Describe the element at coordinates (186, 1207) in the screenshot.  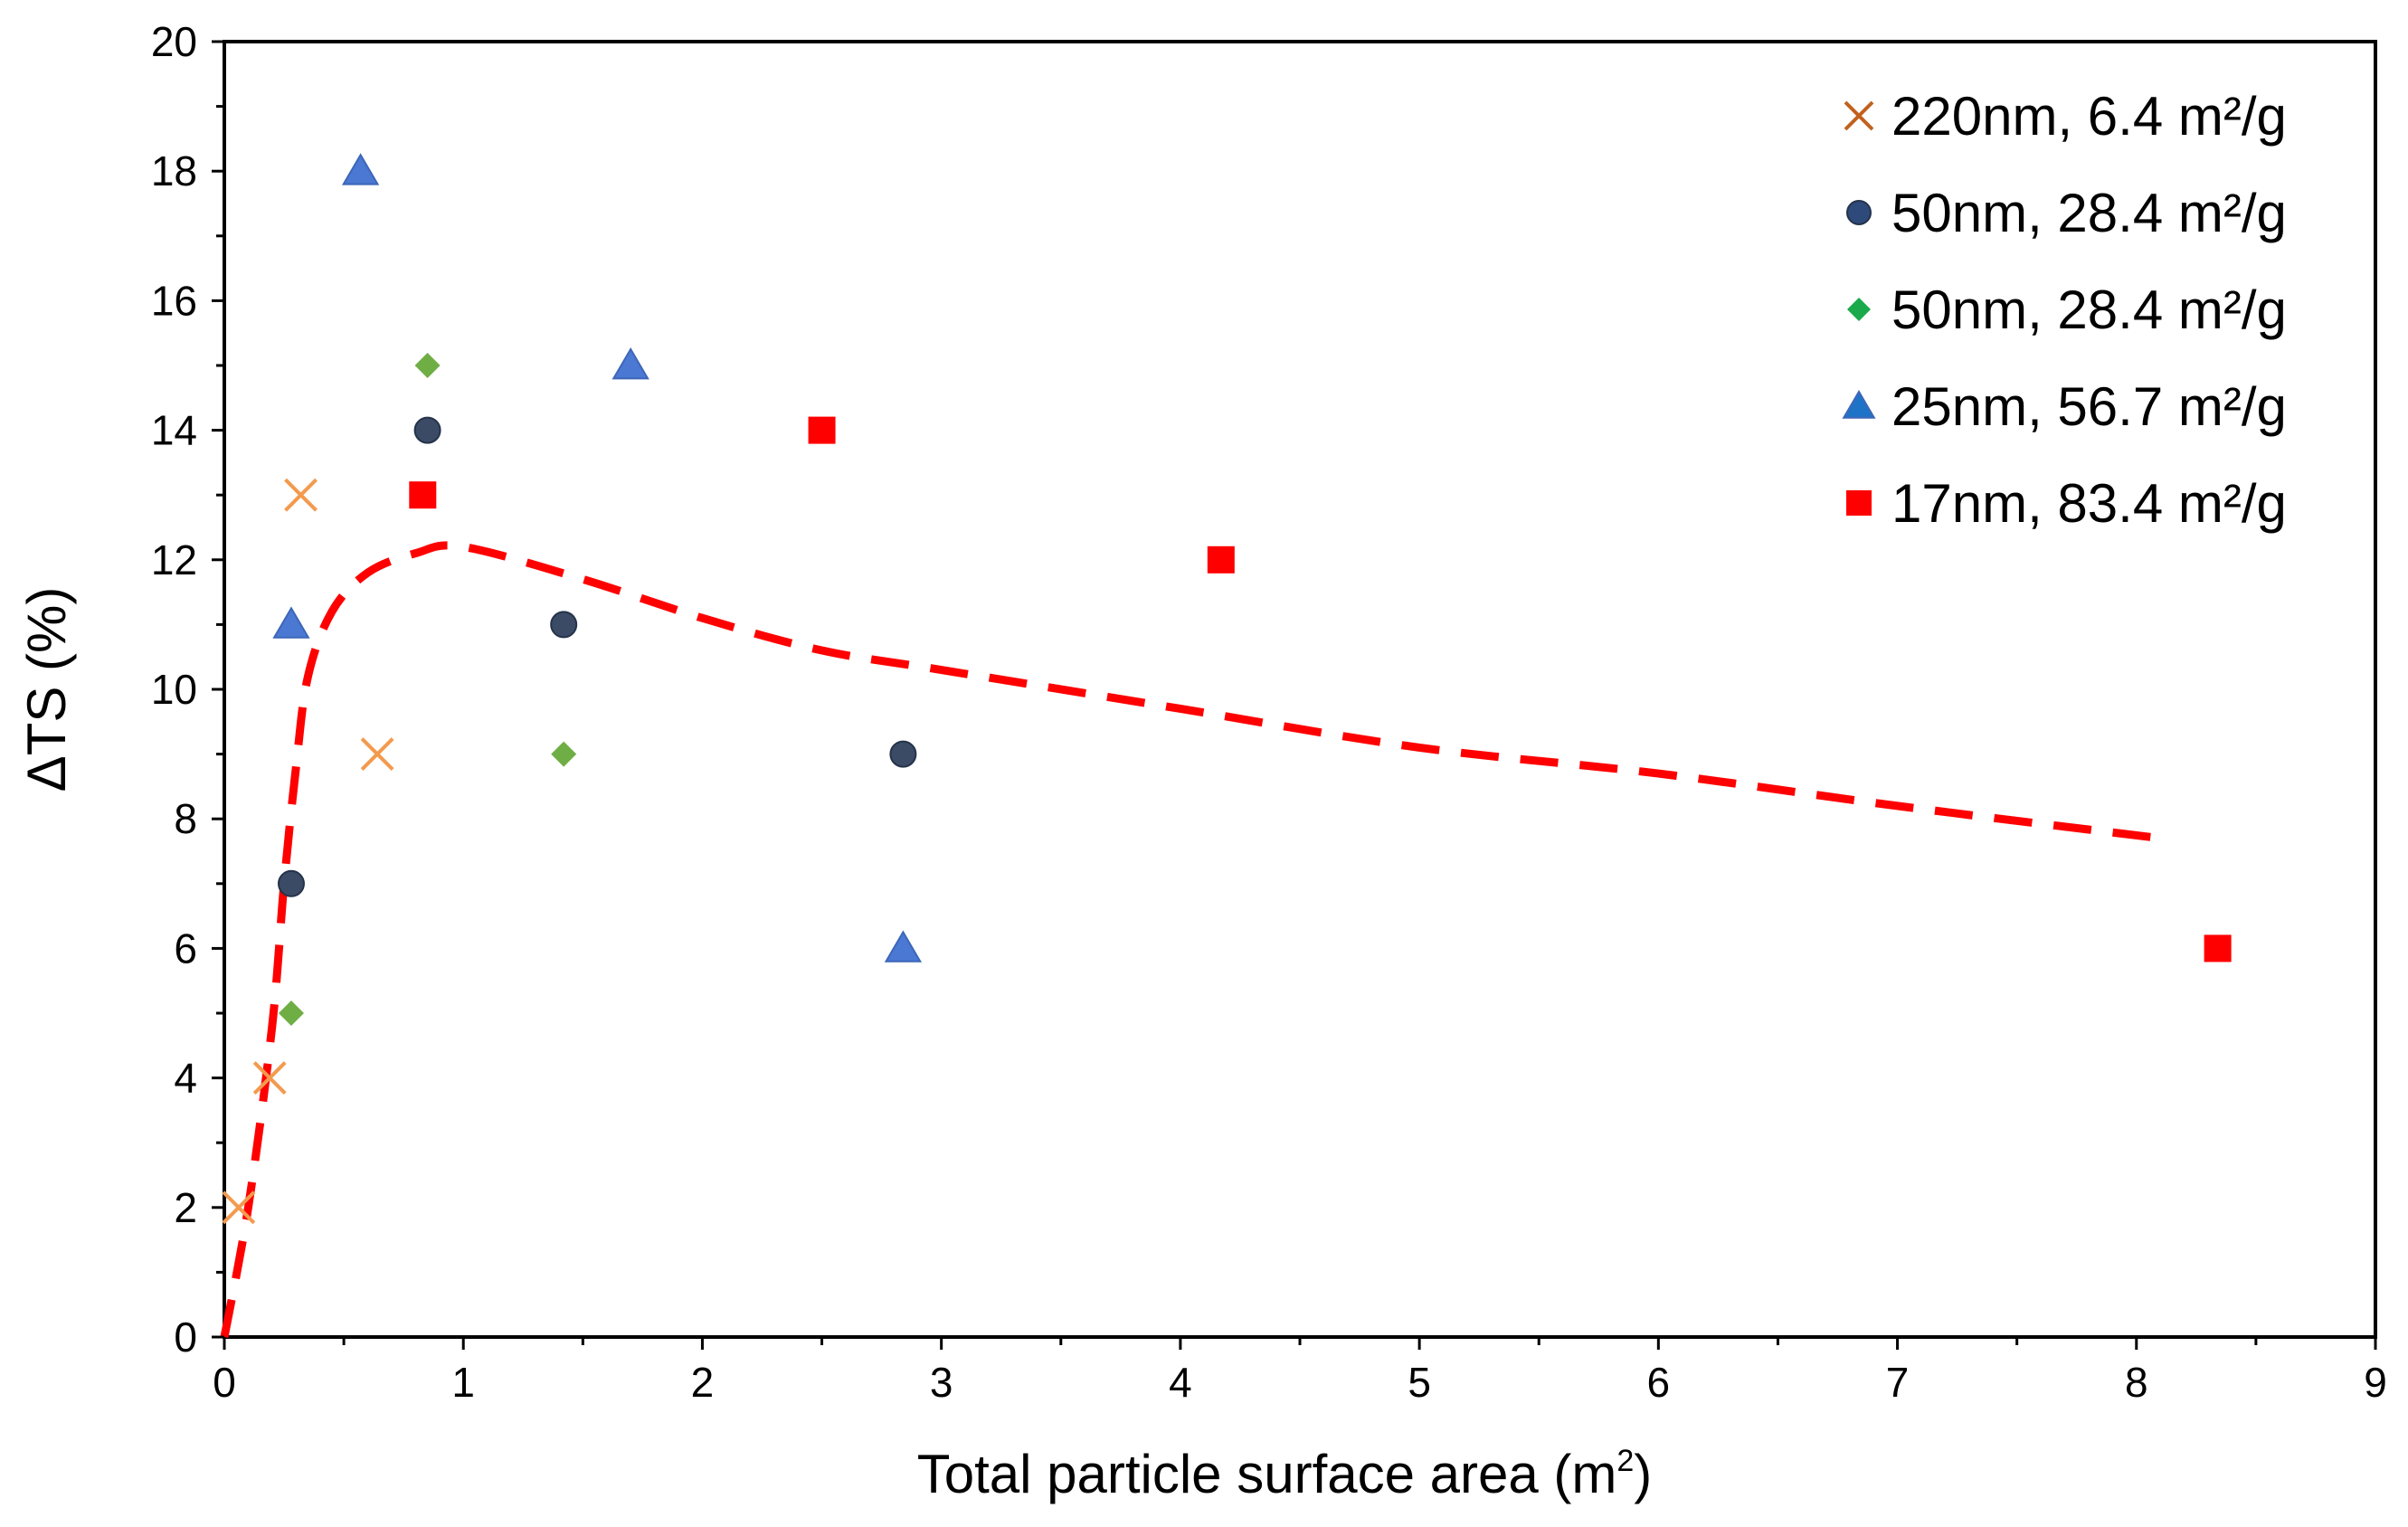
I see `y-tick-label: 2` at that location.